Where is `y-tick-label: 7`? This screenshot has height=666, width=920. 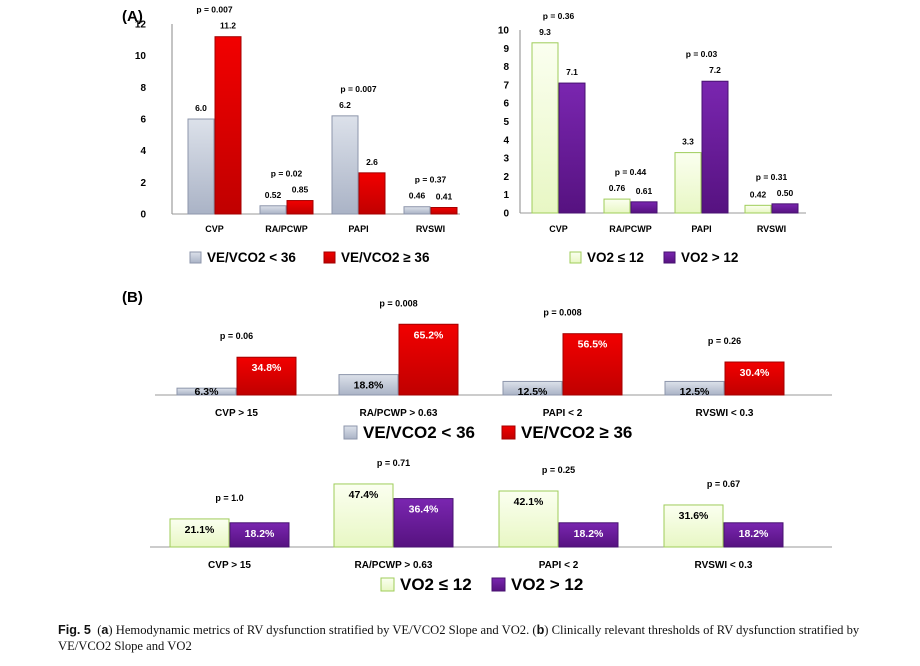 y-tick-label: 7 is located at coordinates (506, 85).